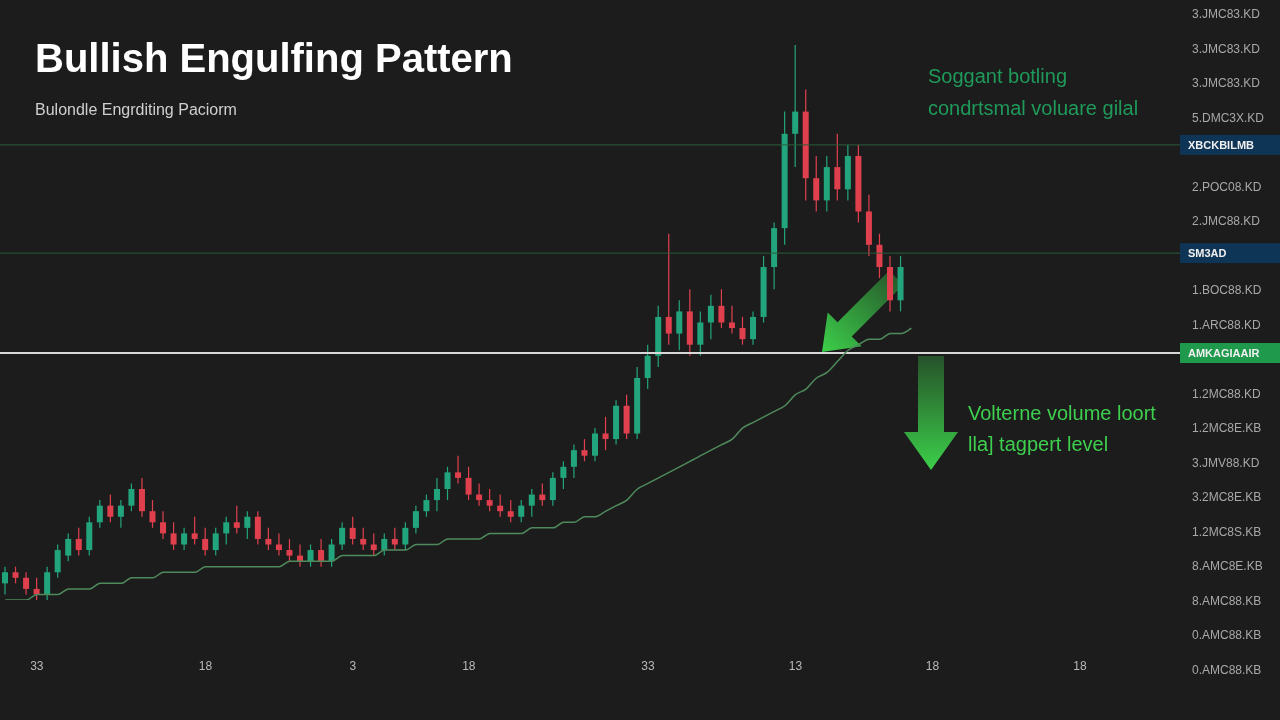  Describe the element at coordinates (1227, 497) in the screenshot. I see `text: 3.2MC8E.KB` at that location.